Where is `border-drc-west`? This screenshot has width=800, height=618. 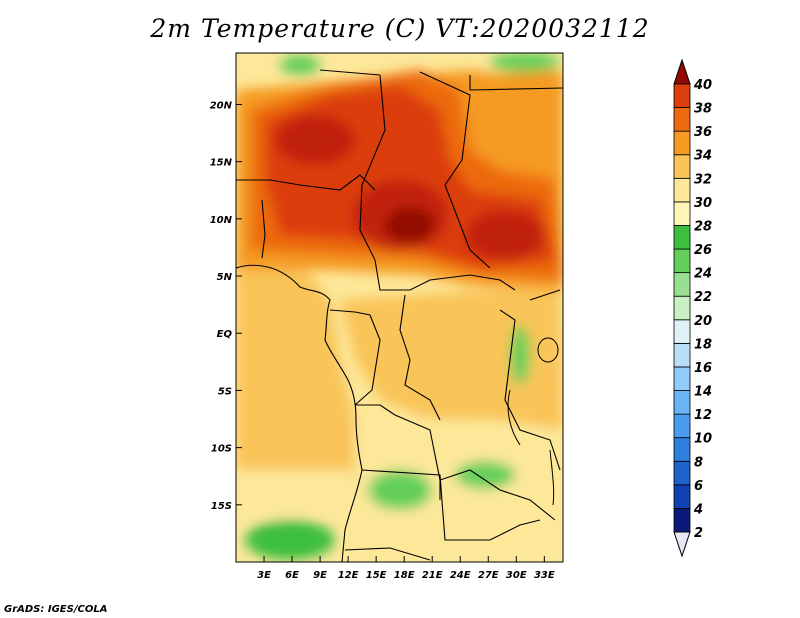 border-drc-west is located at coordinates (420, 357).